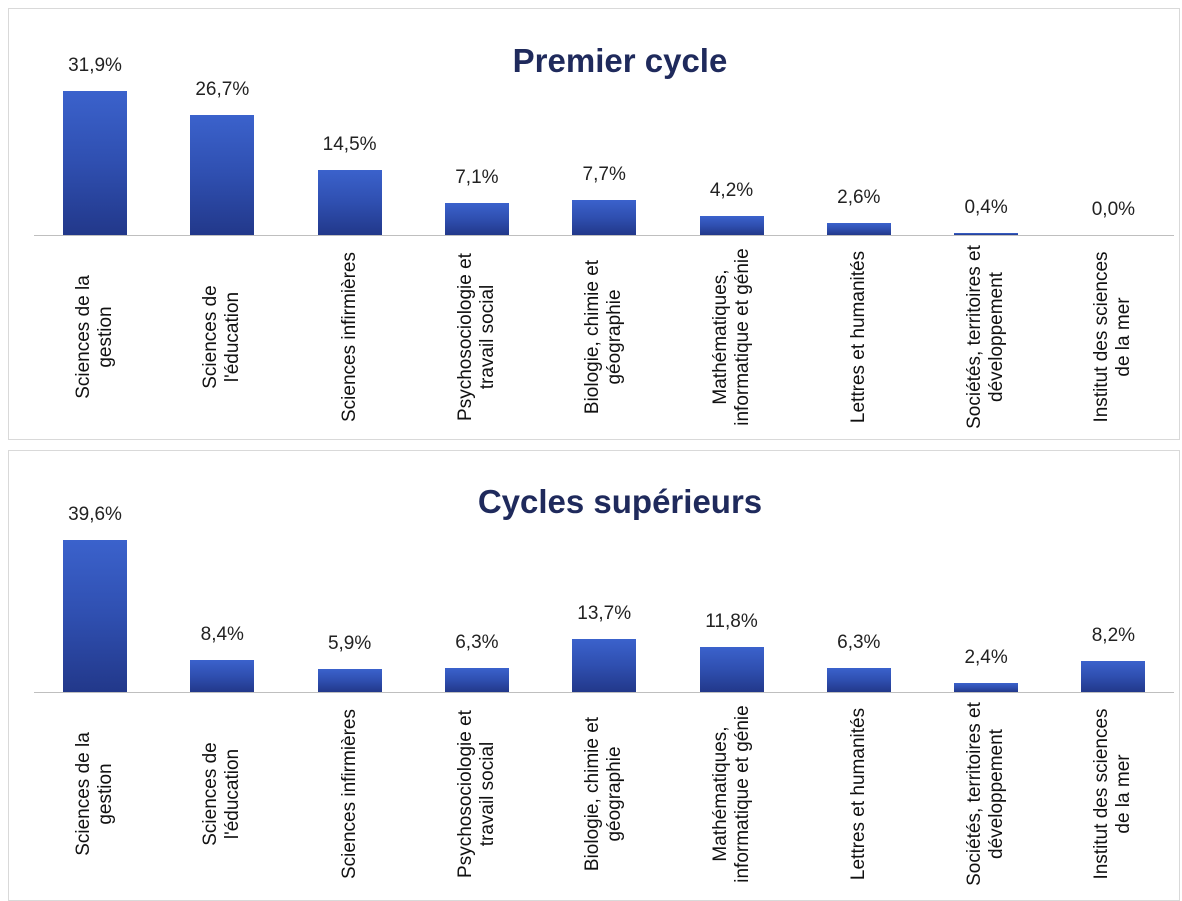  Describe the element at coordinates (731, 191) in the screenshot. I see `value-label: 4,2%` at that location.